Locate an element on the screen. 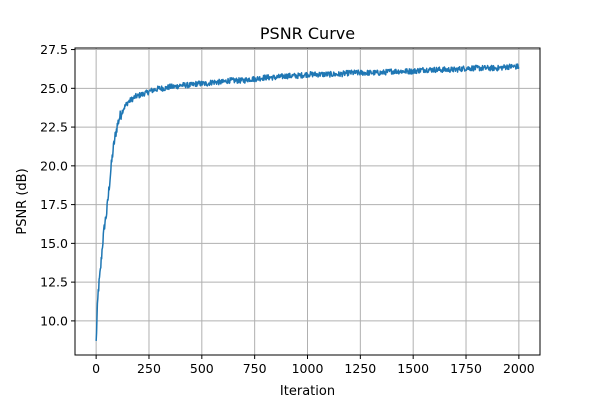 The width and height of the screenshot is (600, 400). y-tick-label: 12.5 is located at coordinates (54, 282).